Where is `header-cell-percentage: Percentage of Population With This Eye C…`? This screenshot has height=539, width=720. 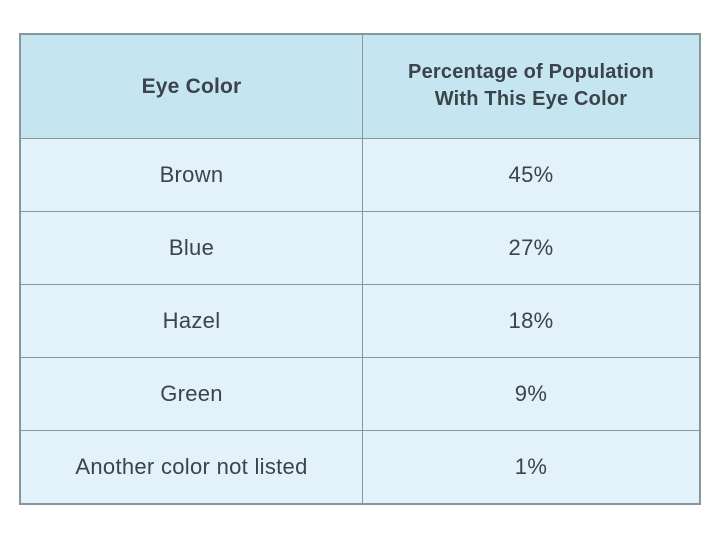 header-cell-percentage: Percentage of Population With This Eye C… is located at coordinates (530, 86).